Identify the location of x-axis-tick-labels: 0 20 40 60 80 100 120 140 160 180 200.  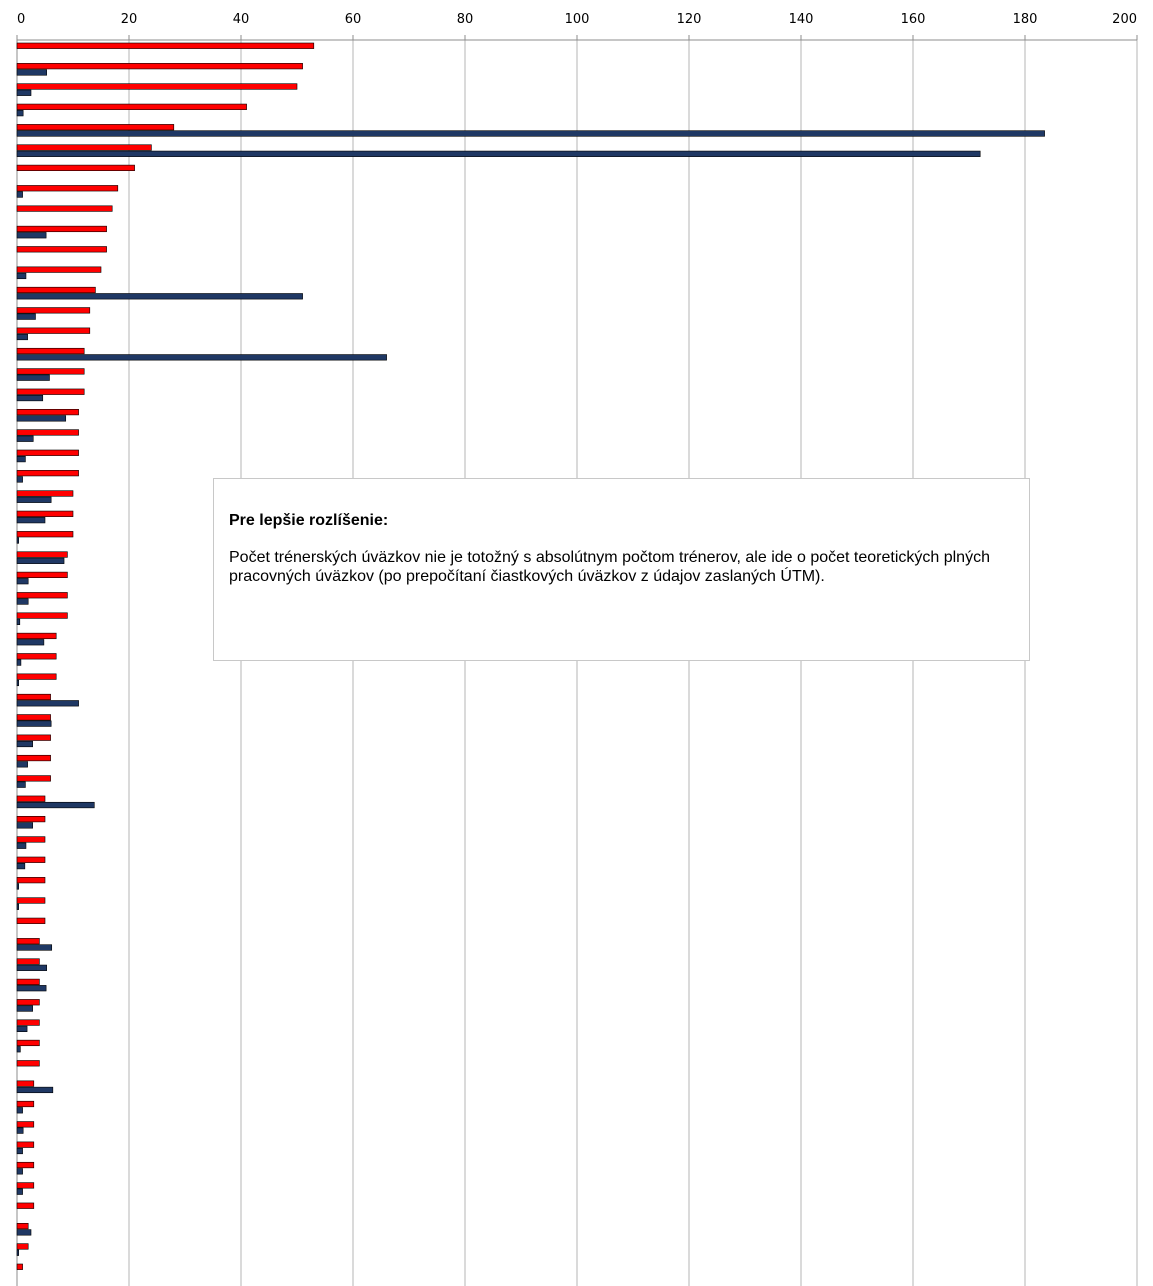
(577, 19).